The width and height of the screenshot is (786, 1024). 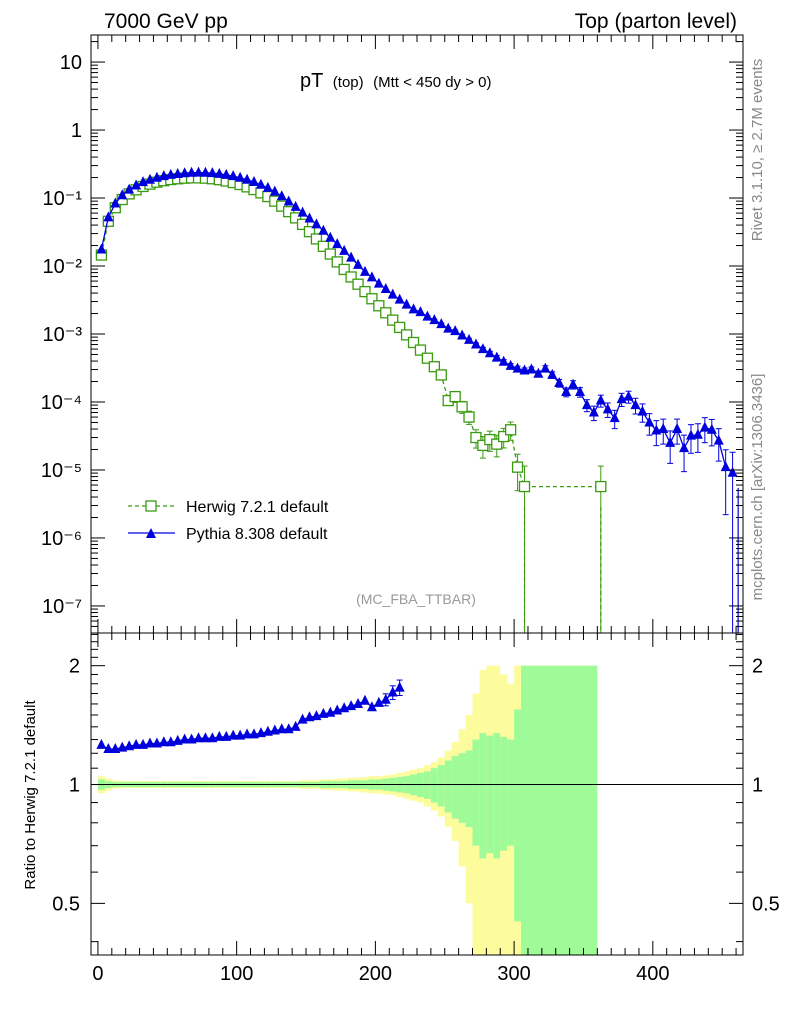 I want to click on y-tick-label: 10⁻⁶, so click(x=61, y=539).